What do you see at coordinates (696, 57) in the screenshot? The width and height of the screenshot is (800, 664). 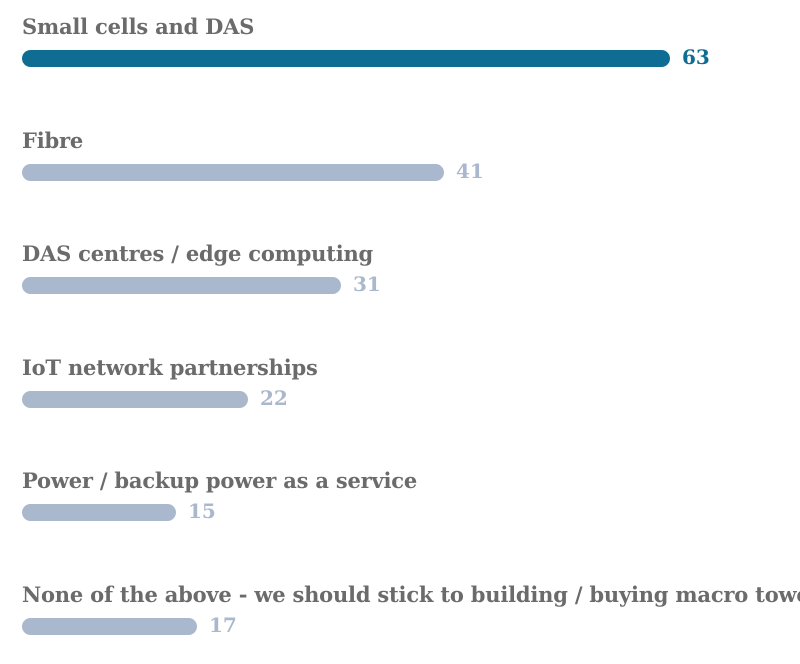 I see `value-label: 63` at bounding box center [696, 57].